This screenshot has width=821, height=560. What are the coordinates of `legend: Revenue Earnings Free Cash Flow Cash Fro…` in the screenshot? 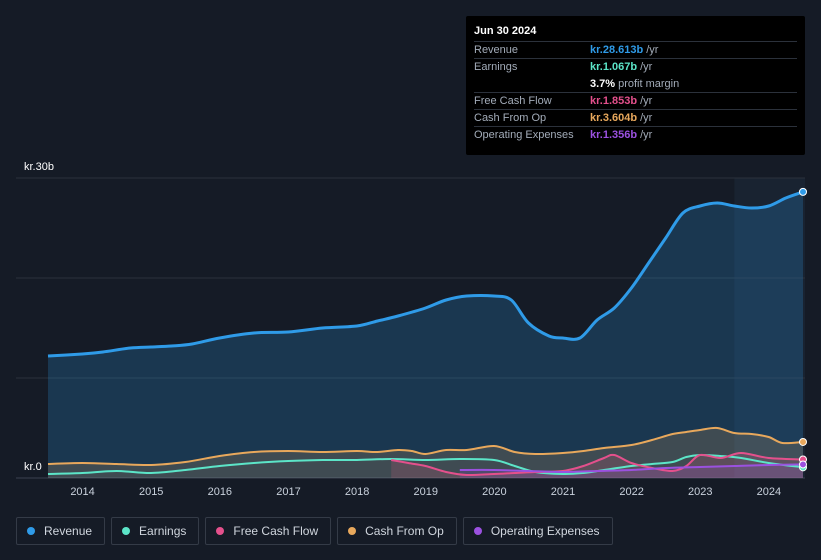 It's located at (314, 531).